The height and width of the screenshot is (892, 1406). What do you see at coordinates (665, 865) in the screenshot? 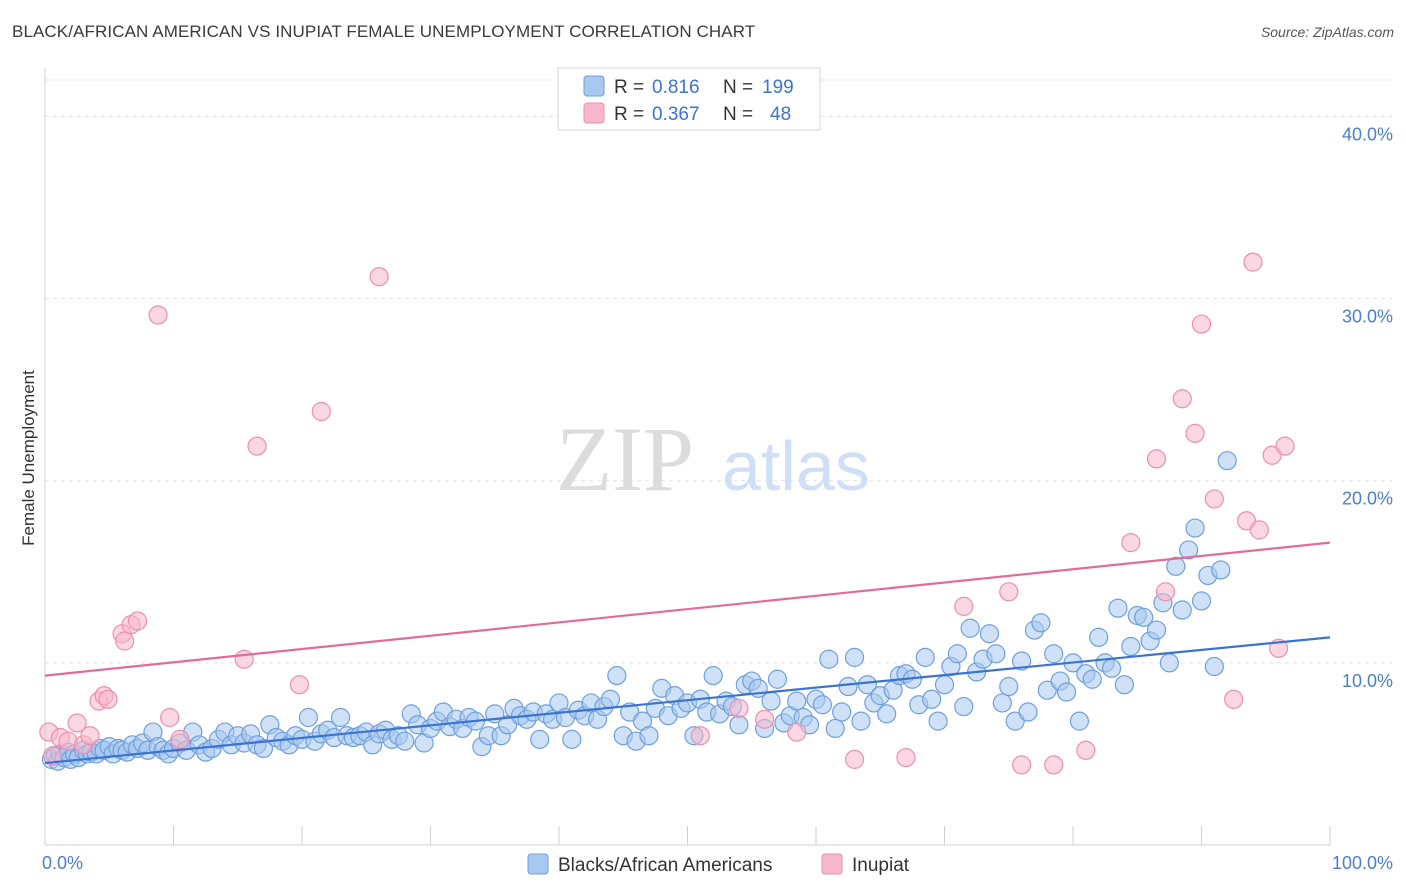
I see `bottom-legend-label-blue: Blacks/African Americans` at bounding box center [665, 865].